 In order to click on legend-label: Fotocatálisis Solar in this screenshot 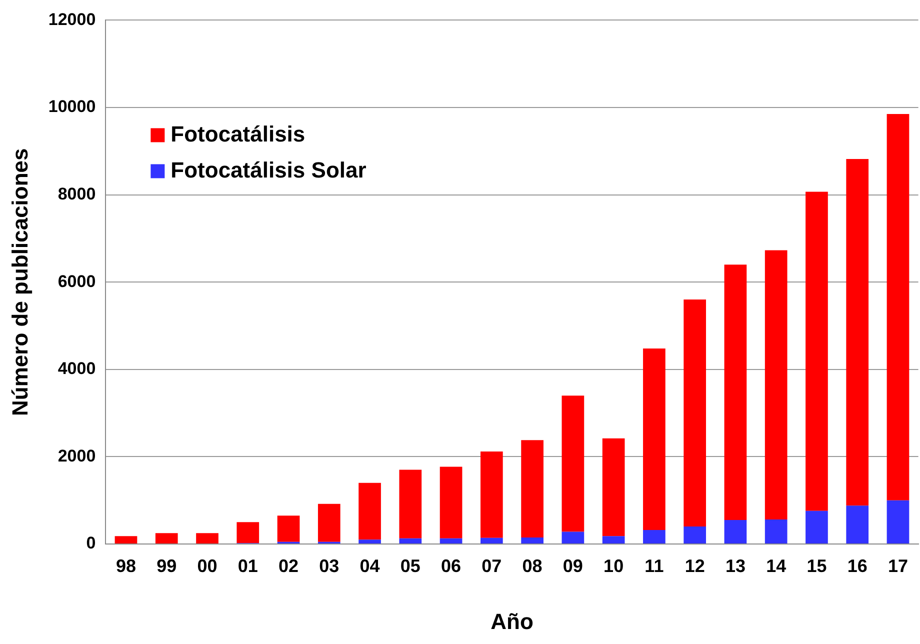, I will do `click(268, 169)`.